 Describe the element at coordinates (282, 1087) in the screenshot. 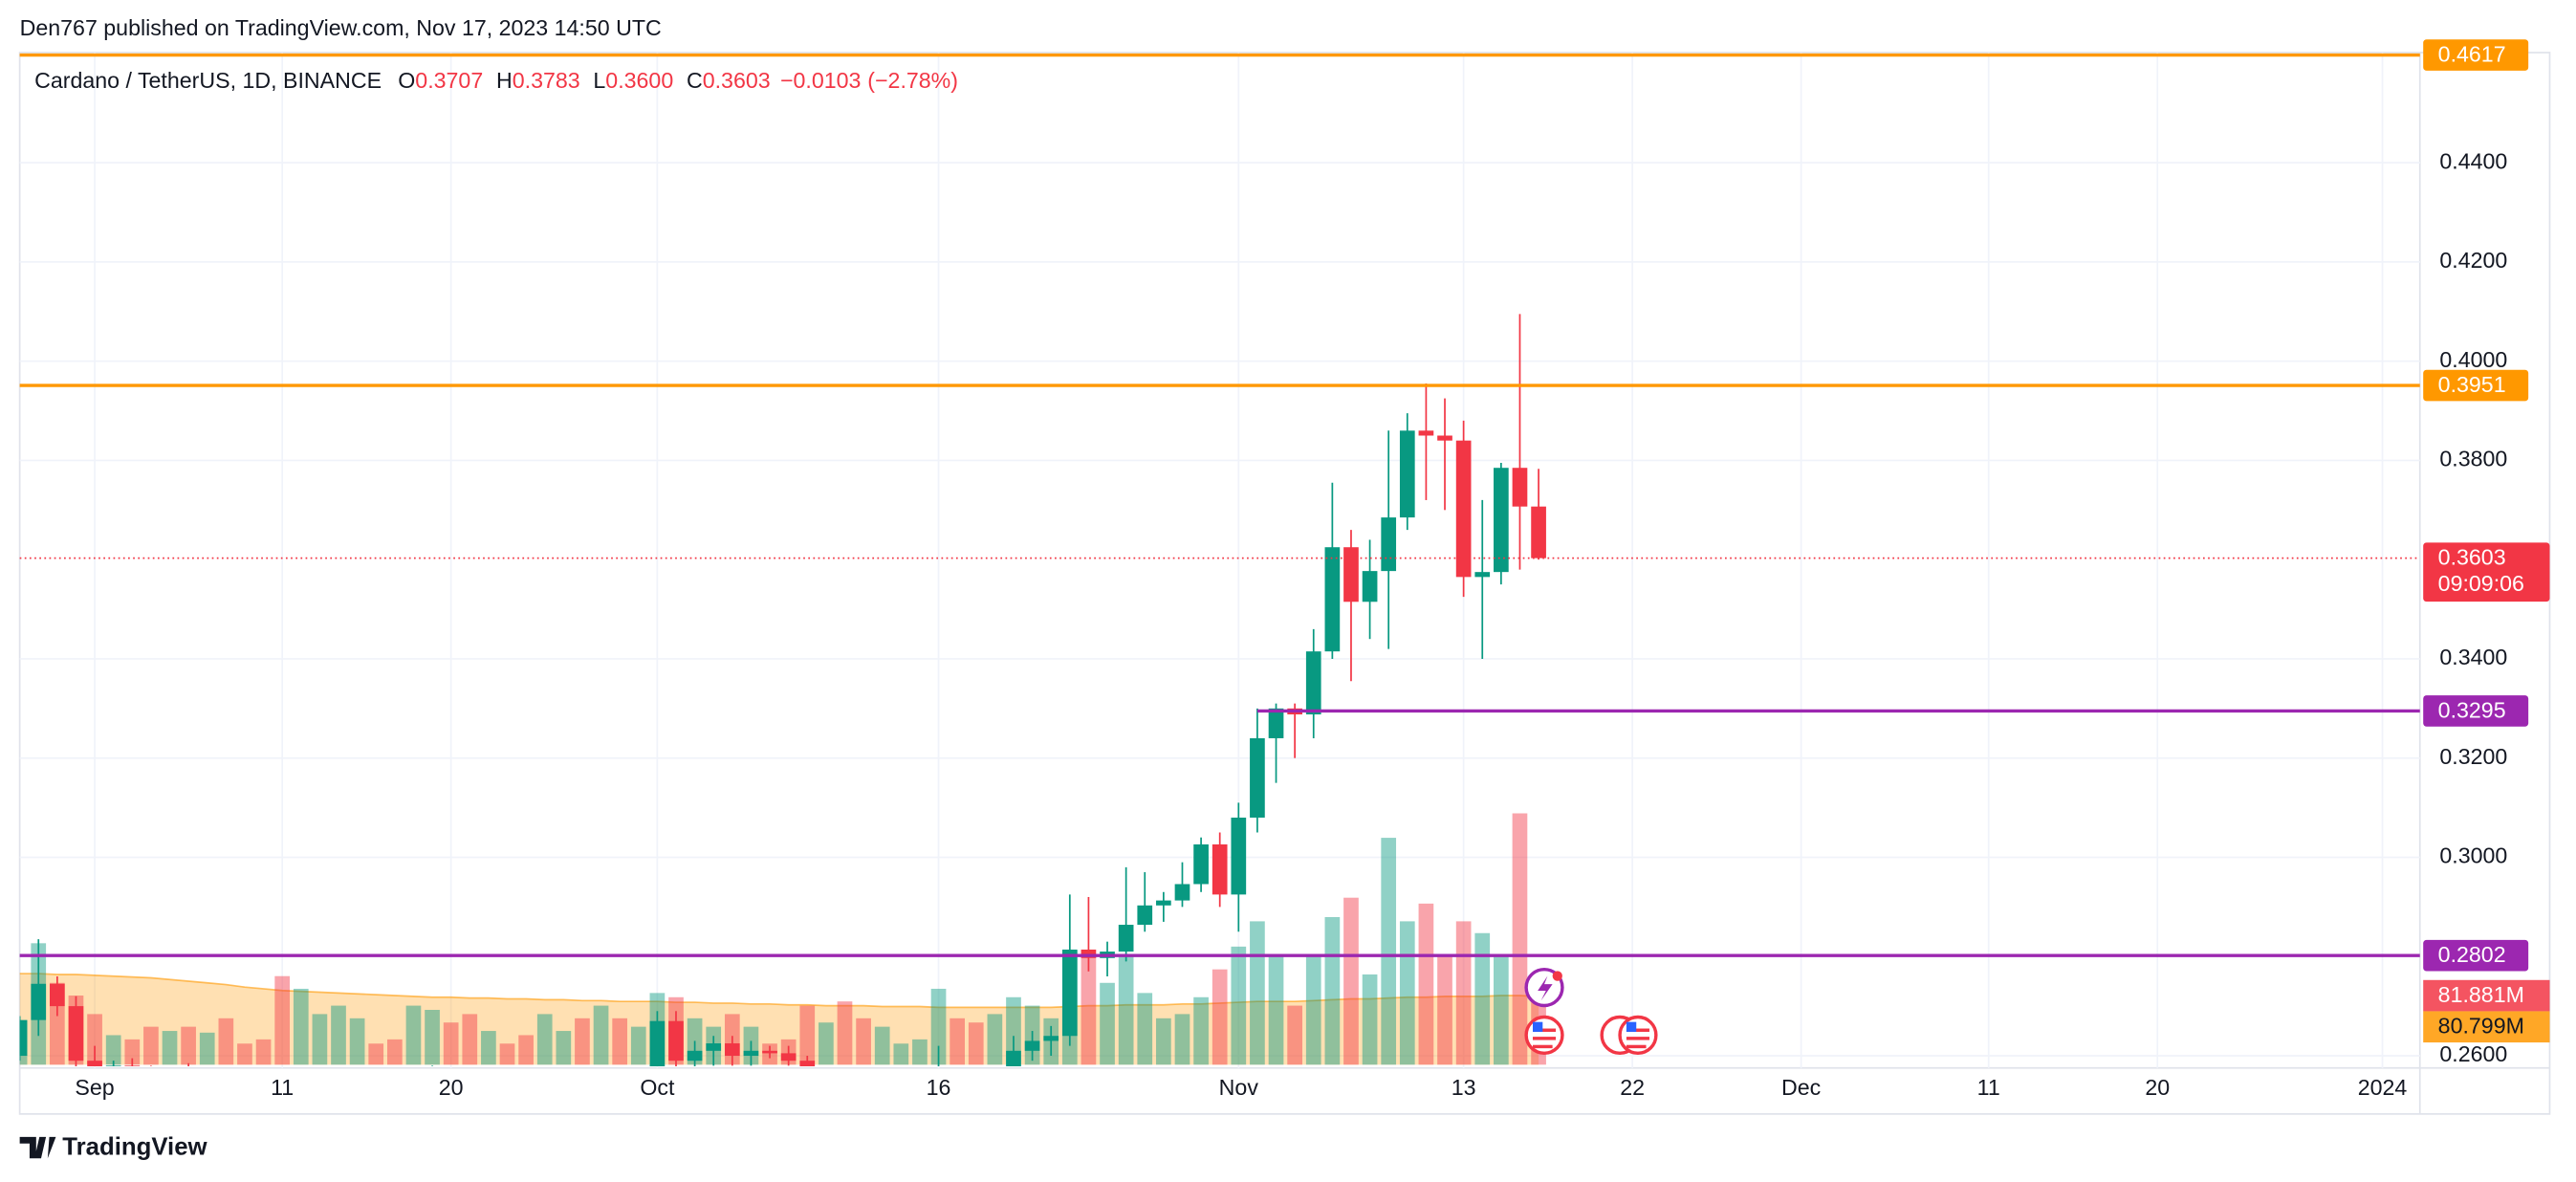

I see `x-tick-label: 11` at that location.